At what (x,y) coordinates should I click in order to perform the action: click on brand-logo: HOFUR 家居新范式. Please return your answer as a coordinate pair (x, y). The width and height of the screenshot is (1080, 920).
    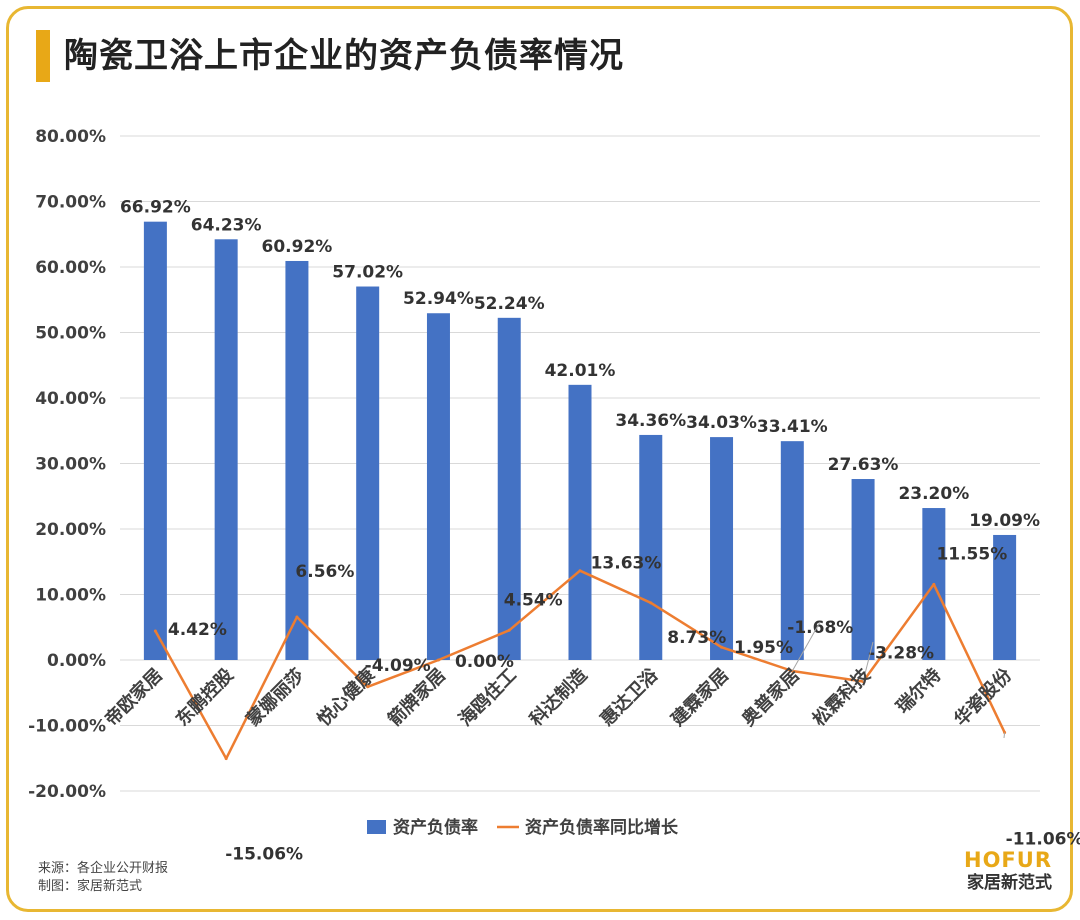
    Looking at the image, I should click on (1008, 871).